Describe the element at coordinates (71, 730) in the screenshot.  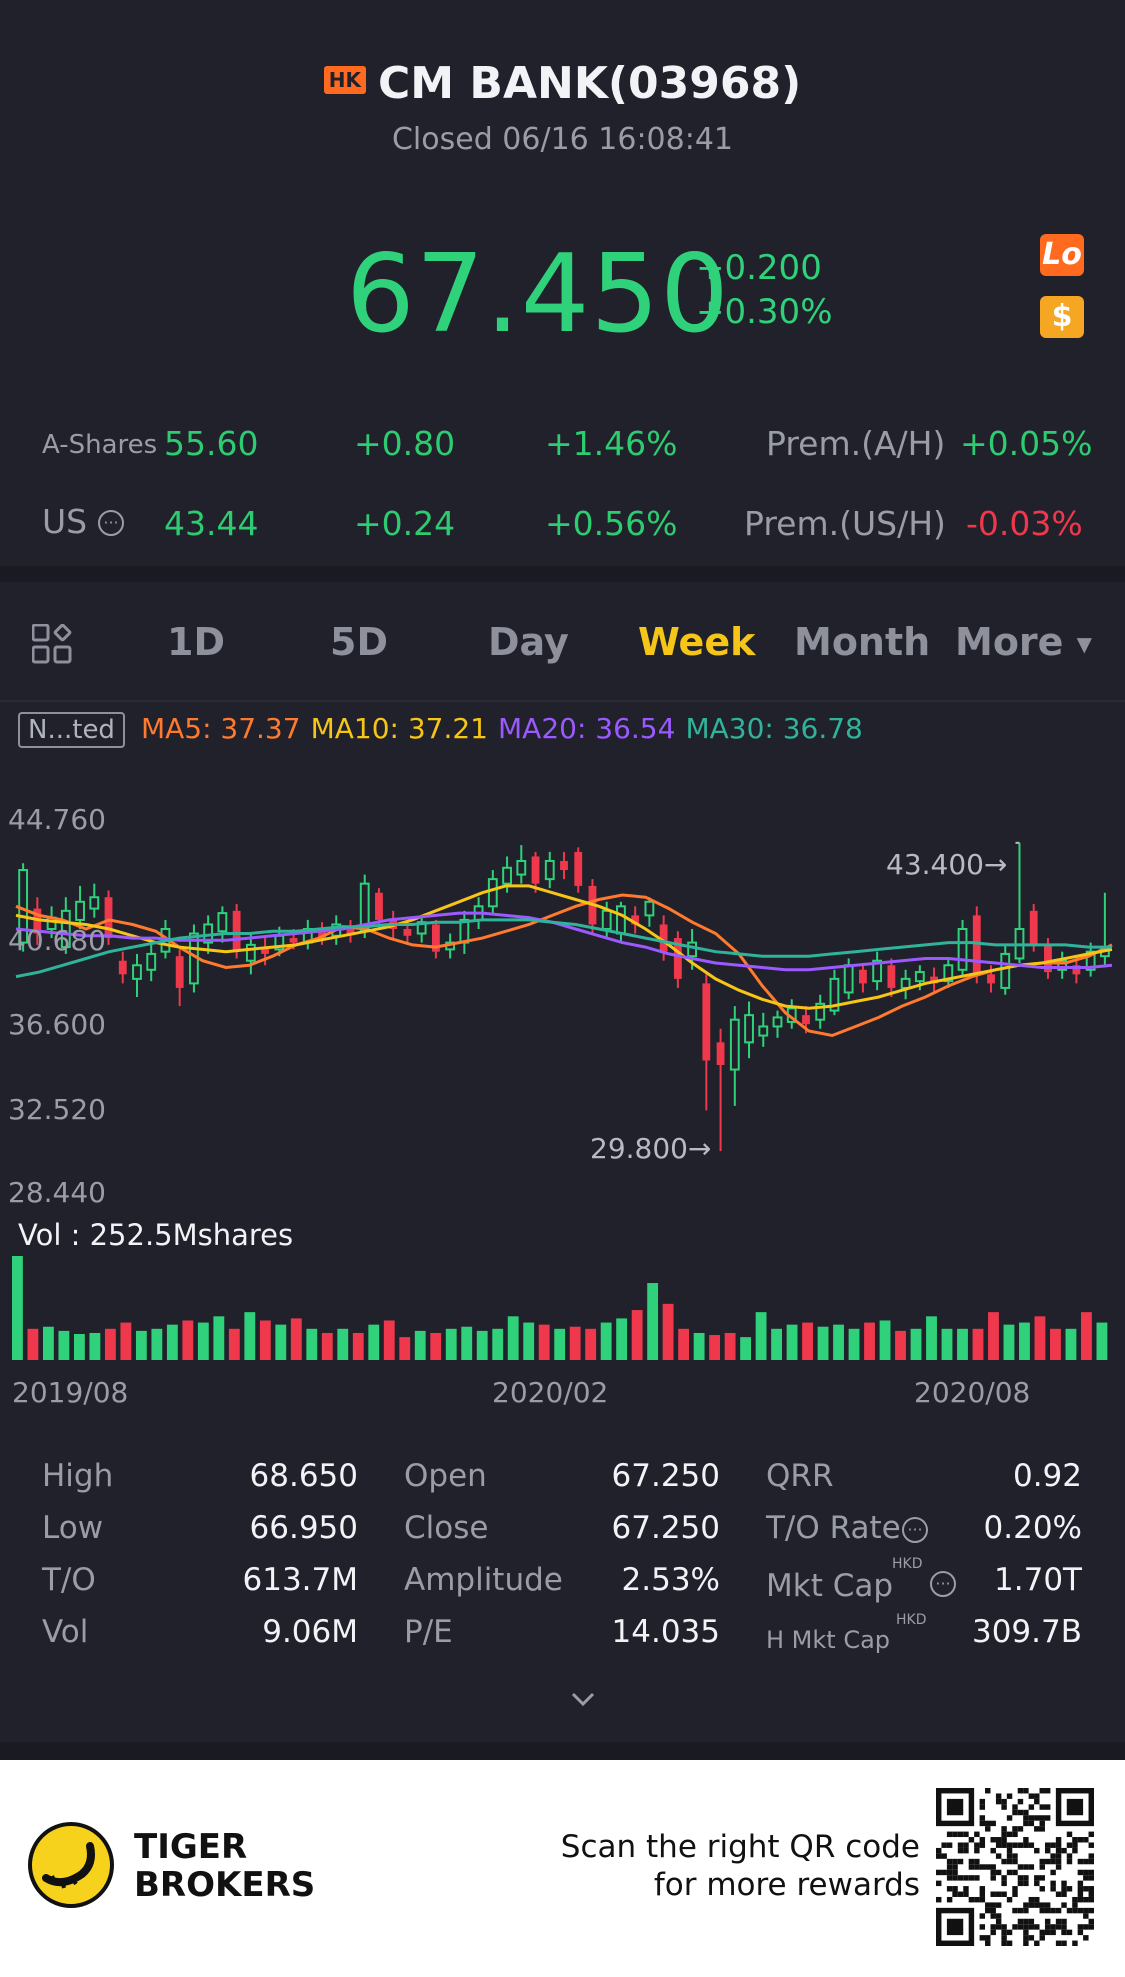
I see `adjust-mode-selector: N...ted` at that location.